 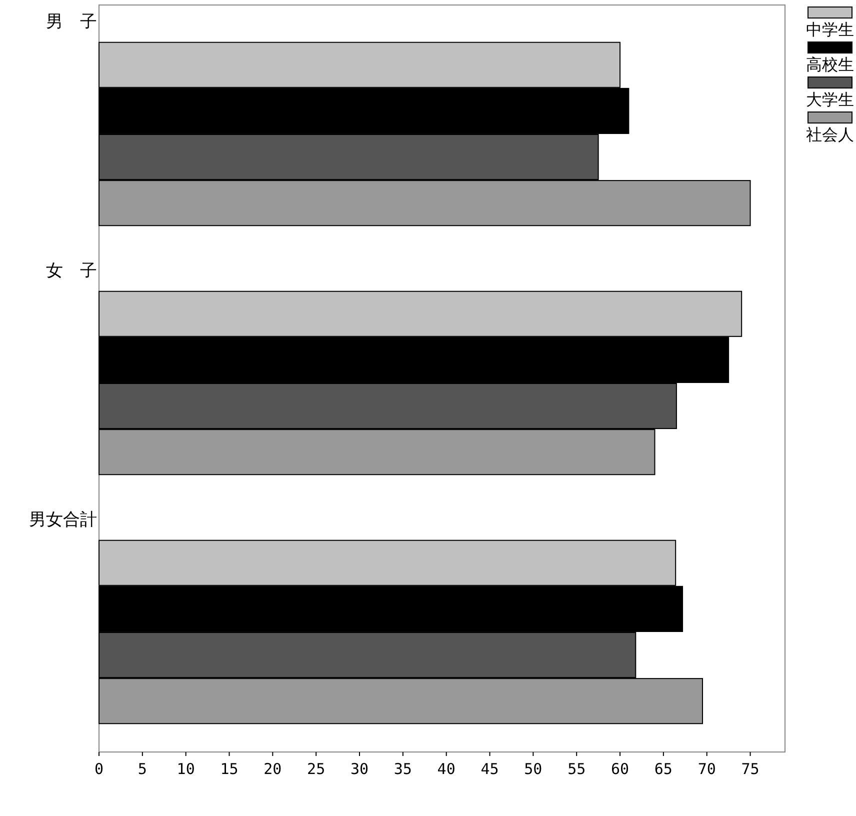 What do you see at coordinates (403, 769) in the screenshot?
I see `x-tick-label: 35` at bounding box center [403, 769].